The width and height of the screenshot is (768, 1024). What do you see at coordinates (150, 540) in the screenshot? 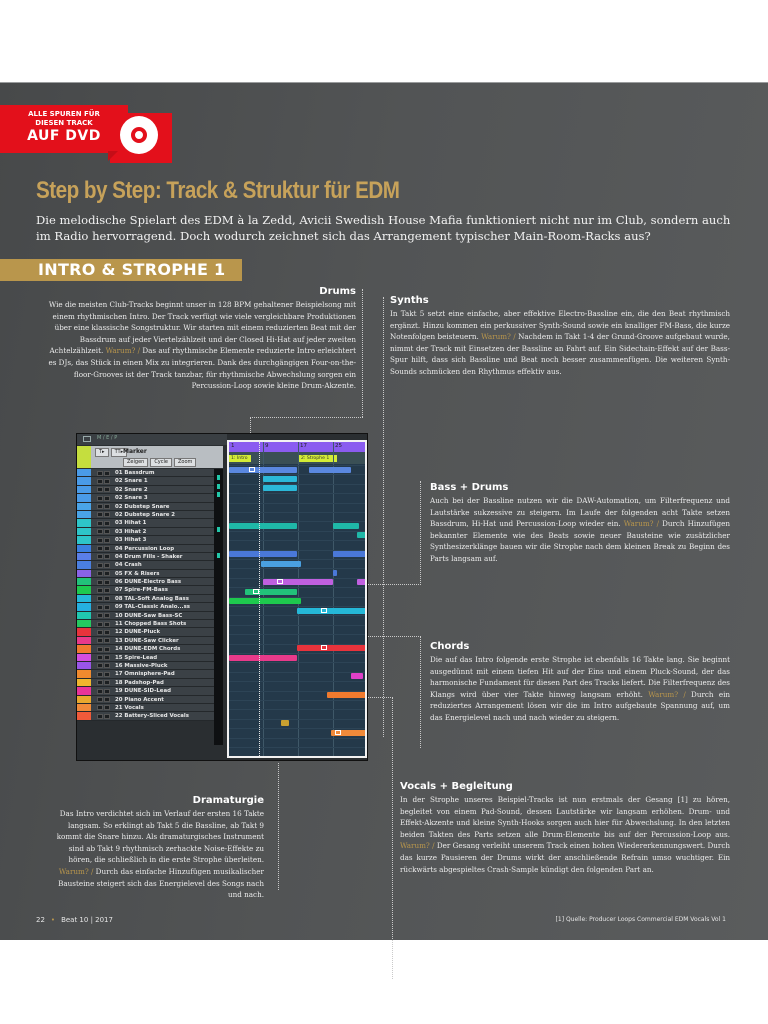
I see `track-row: 03 Hihat 3` at bounding box center [150, 540].